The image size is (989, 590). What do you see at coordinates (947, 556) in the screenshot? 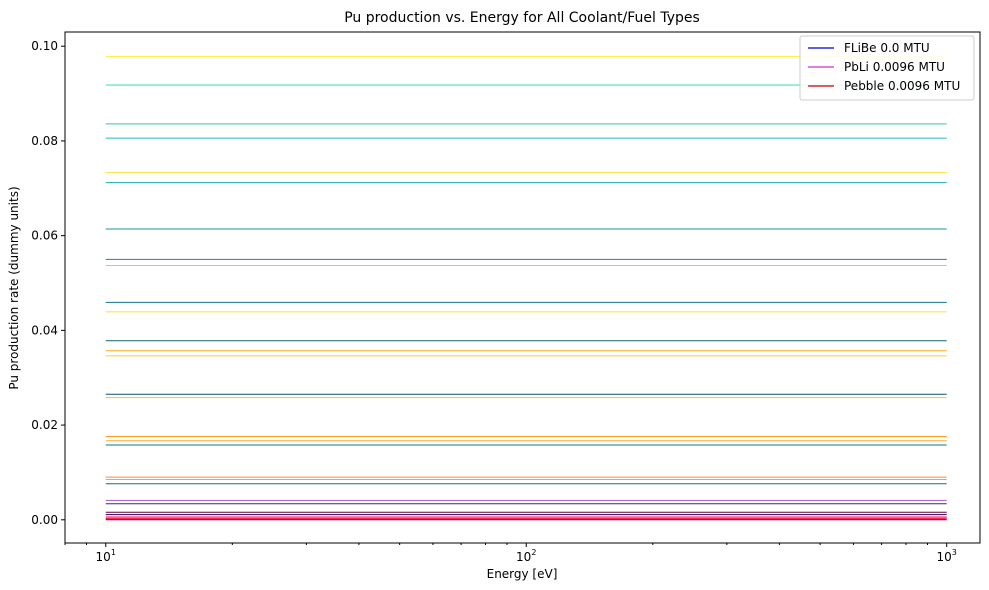
I see `x-tick-label-2: 10³` at bounding box center [947, 556].